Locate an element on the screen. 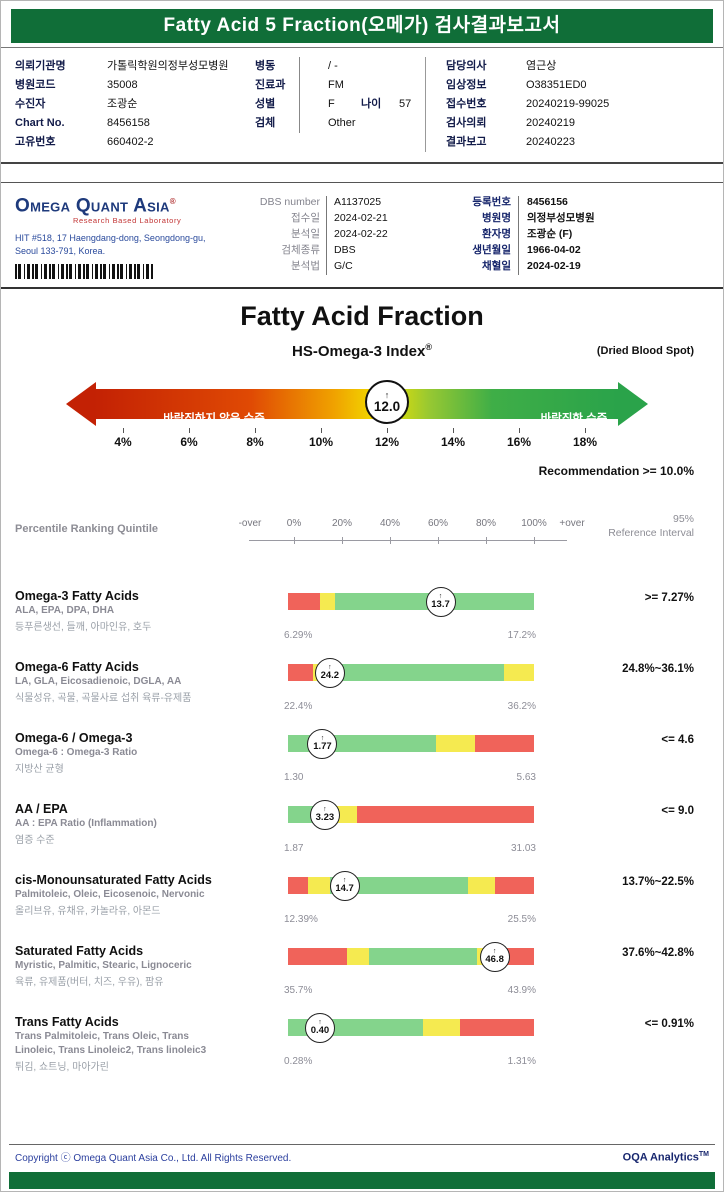  field-value: G/C is located at coordinates (343, 266).